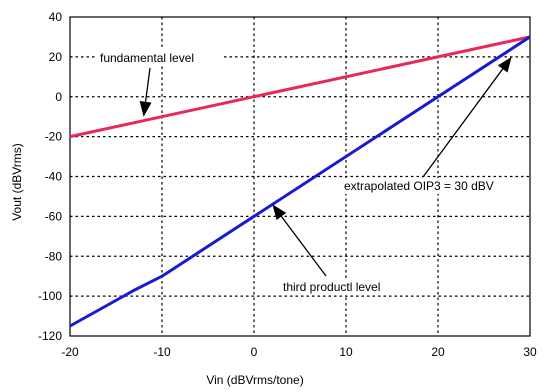 This screenshot has height=392, width=543. Describe the element at coordinates (54, 256) in the screenshot. I see `y-tick-label: -80` at that location.